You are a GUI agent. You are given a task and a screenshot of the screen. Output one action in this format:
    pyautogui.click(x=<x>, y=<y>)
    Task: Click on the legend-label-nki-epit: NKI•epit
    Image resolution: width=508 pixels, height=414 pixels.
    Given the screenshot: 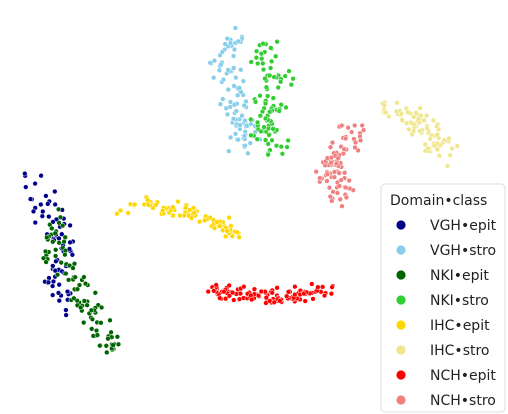 What is the action you would take?
    pyautogui.click(x=459, y=276)
    